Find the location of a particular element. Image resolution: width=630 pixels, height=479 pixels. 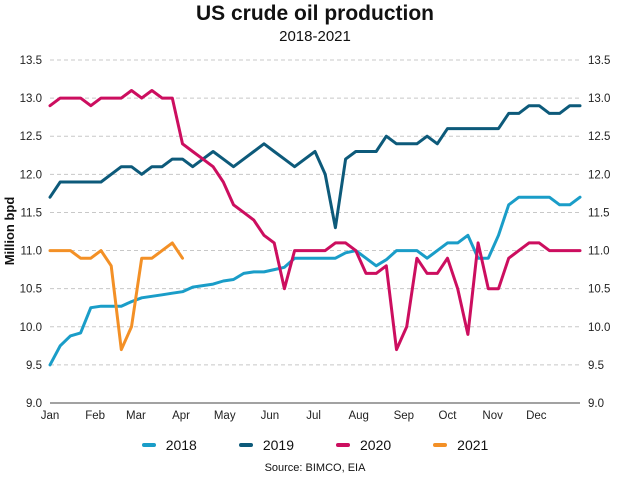

legend-item-2018: 2018 is located at coordinates (169, 445).